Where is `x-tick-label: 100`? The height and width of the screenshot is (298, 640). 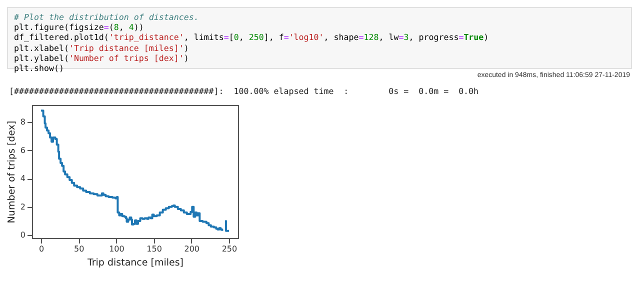
x-tick-label: 100 is located at coordinates (116, 249).